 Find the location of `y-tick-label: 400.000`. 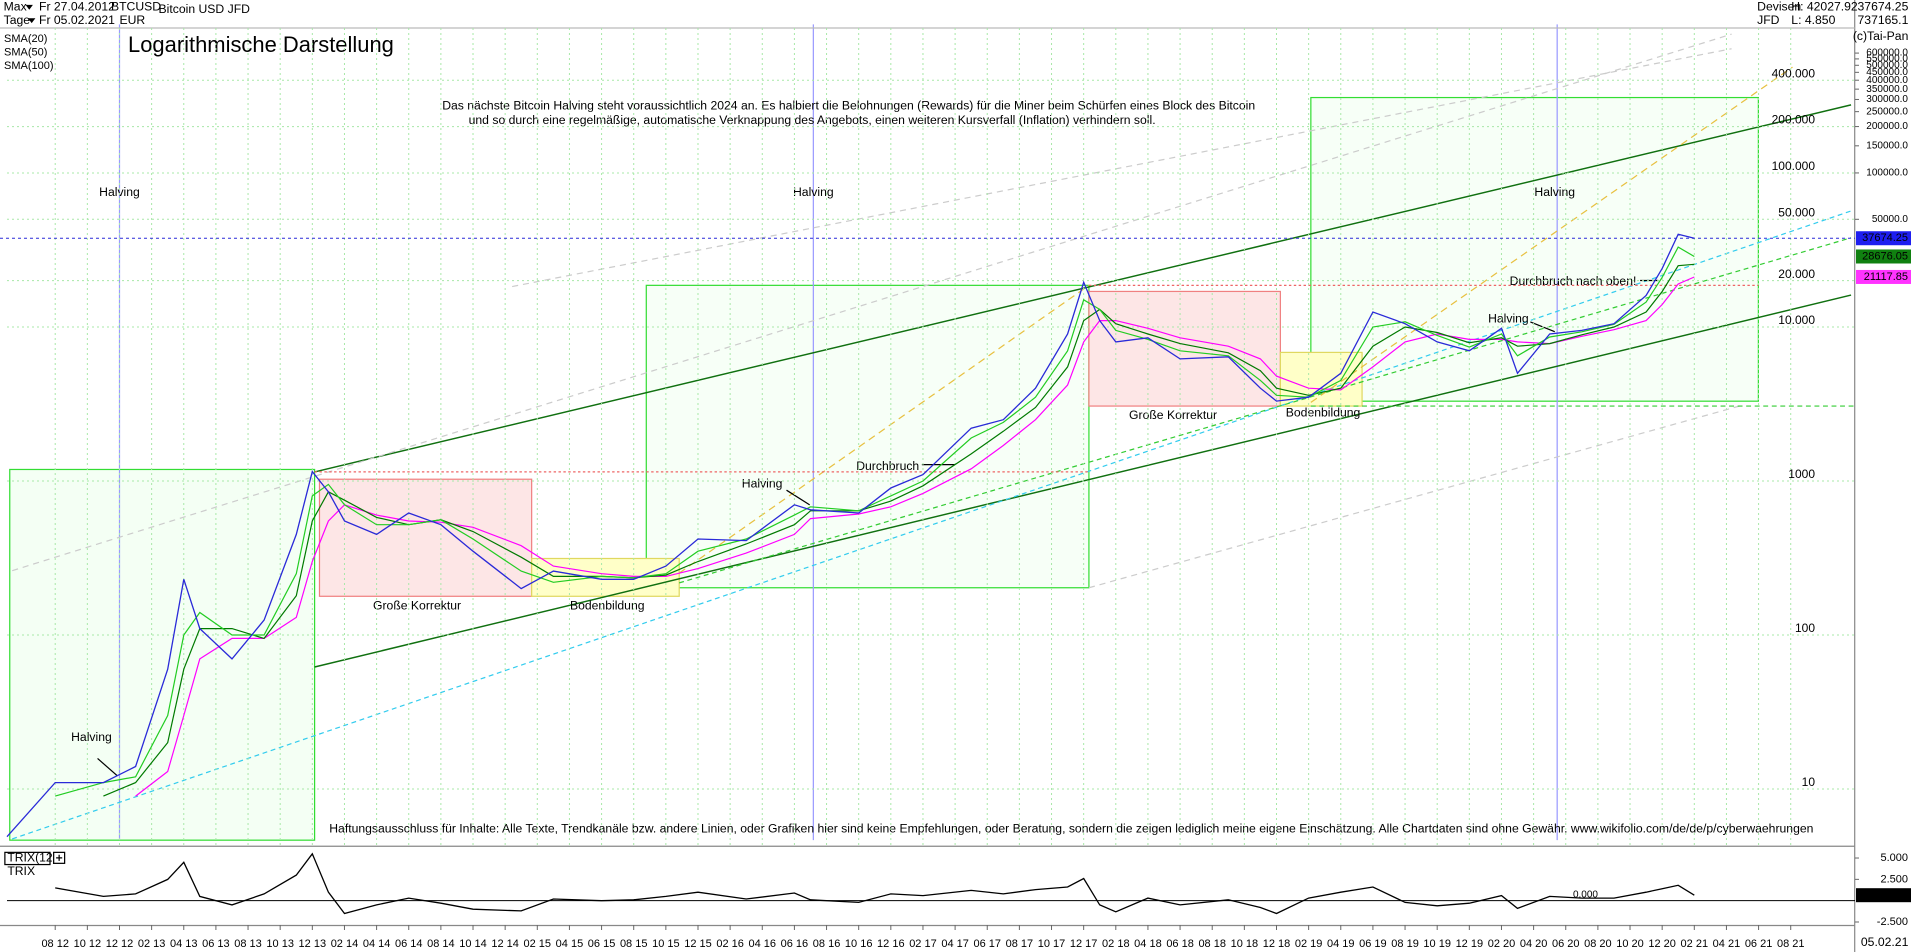

y-tick-label: 400.000 is located at coordinates (1794, 73).